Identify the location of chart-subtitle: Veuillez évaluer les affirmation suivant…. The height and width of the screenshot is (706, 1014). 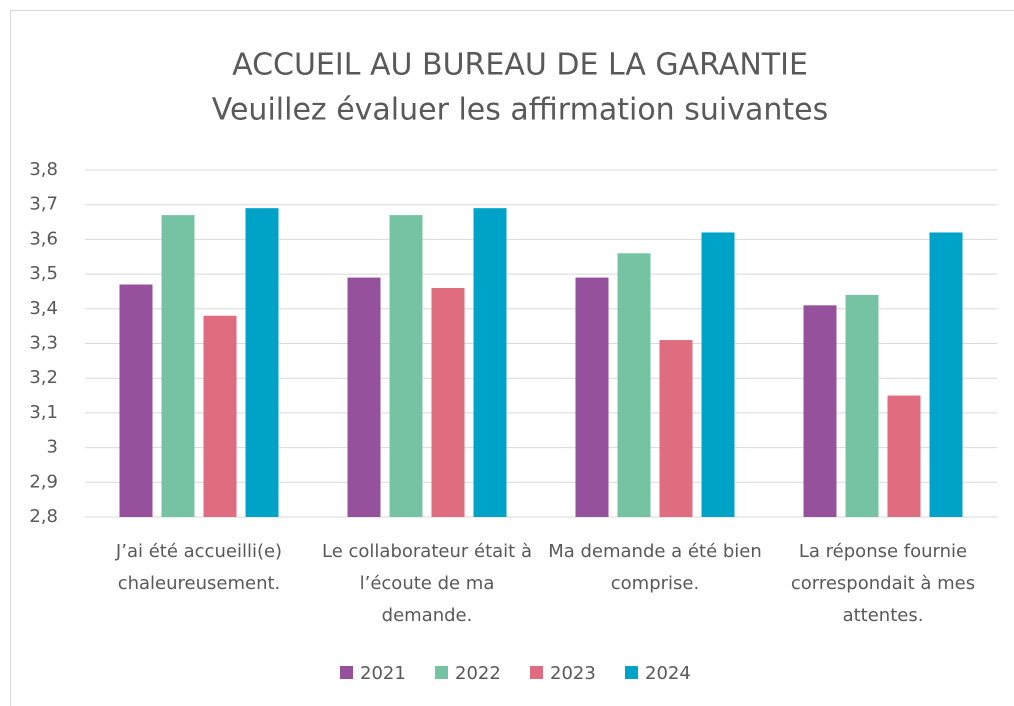
(520, 110).